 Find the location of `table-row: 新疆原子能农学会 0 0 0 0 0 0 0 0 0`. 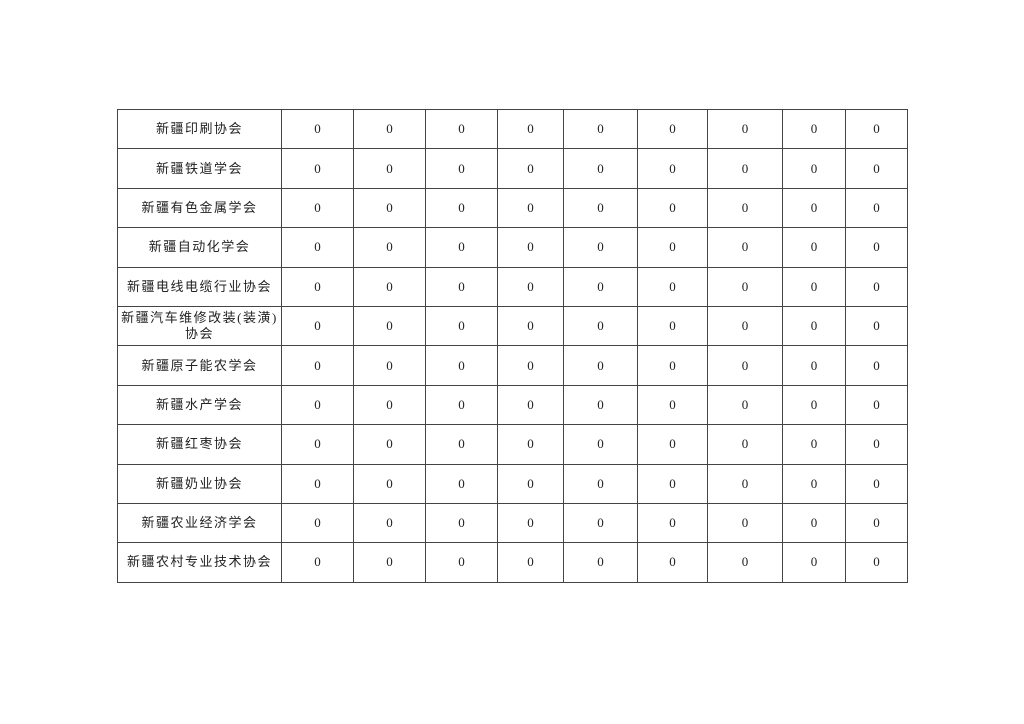

table-row: 新疆原子能农学会 0 0 0 0 0 0 0 0 0 is located at coordinates (512, 365).